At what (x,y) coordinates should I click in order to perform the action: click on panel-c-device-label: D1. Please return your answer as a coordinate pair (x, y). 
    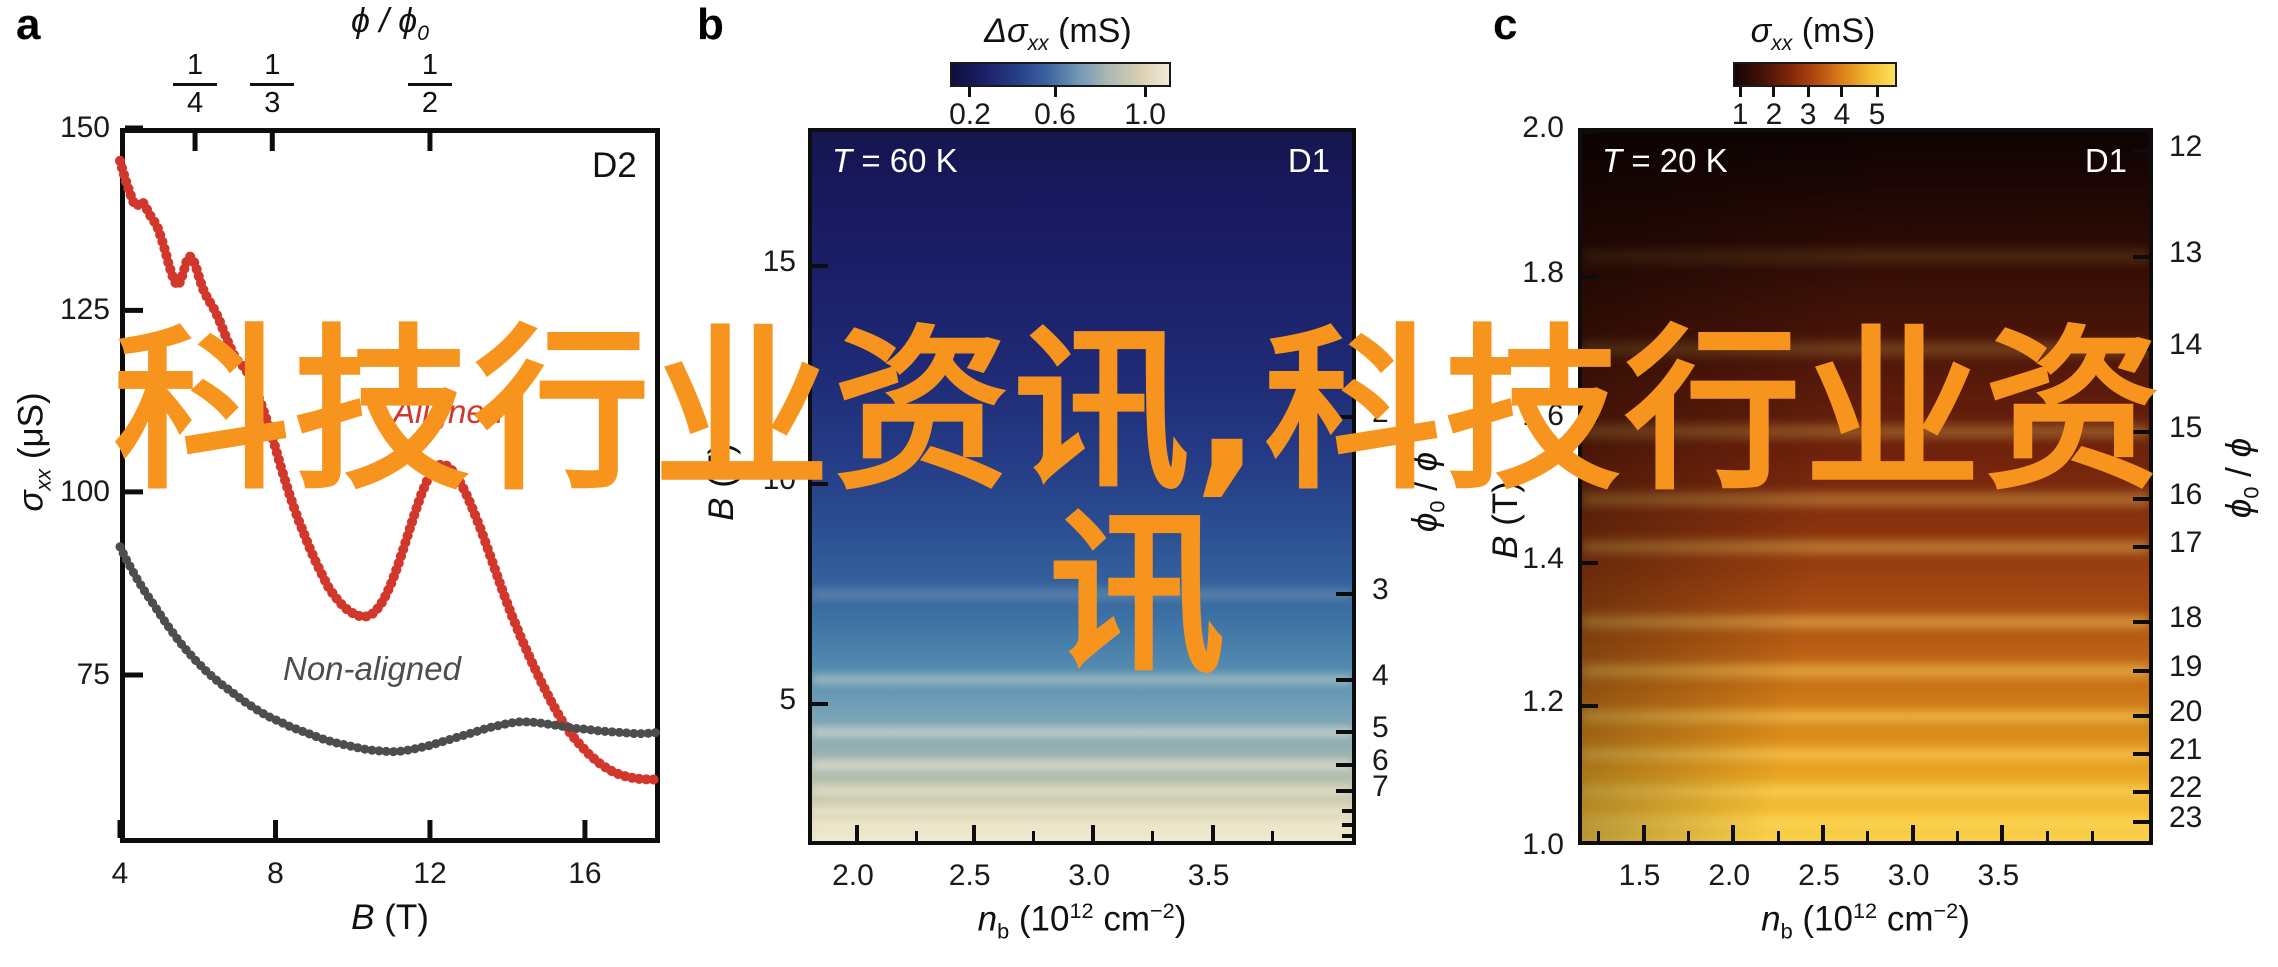
    Looking at the image, I should click on (2105, 160).